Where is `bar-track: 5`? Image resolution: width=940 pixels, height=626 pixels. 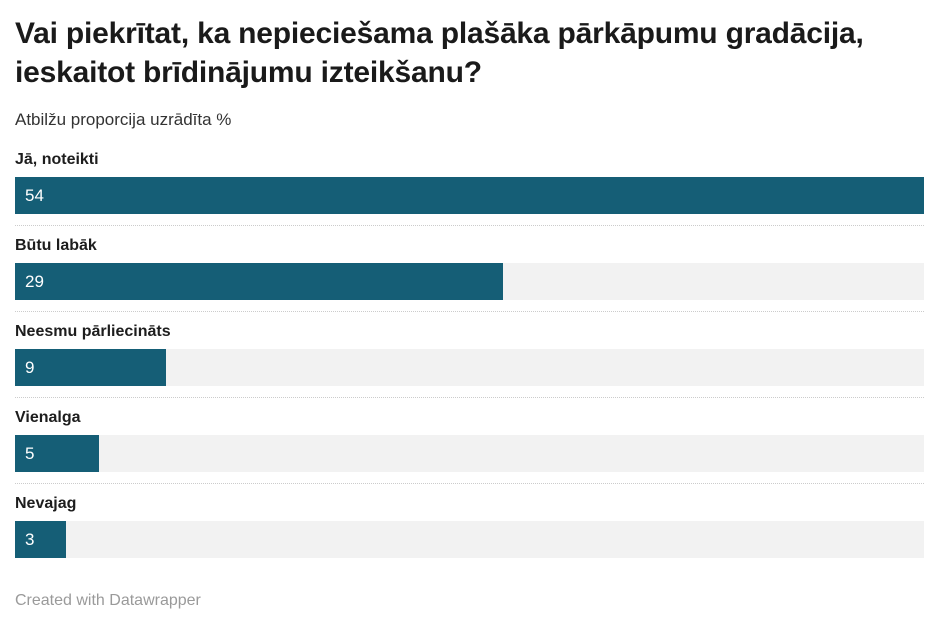 bar-track: 5 is located at coordinates (469, 453).